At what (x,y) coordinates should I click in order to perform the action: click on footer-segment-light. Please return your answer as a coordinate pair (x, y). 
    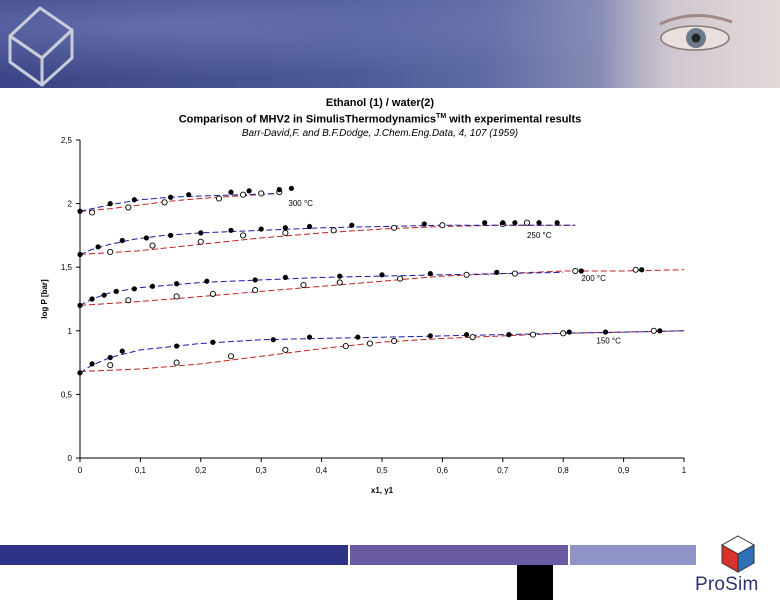
    Looking at the image, I should click on (633, 555).